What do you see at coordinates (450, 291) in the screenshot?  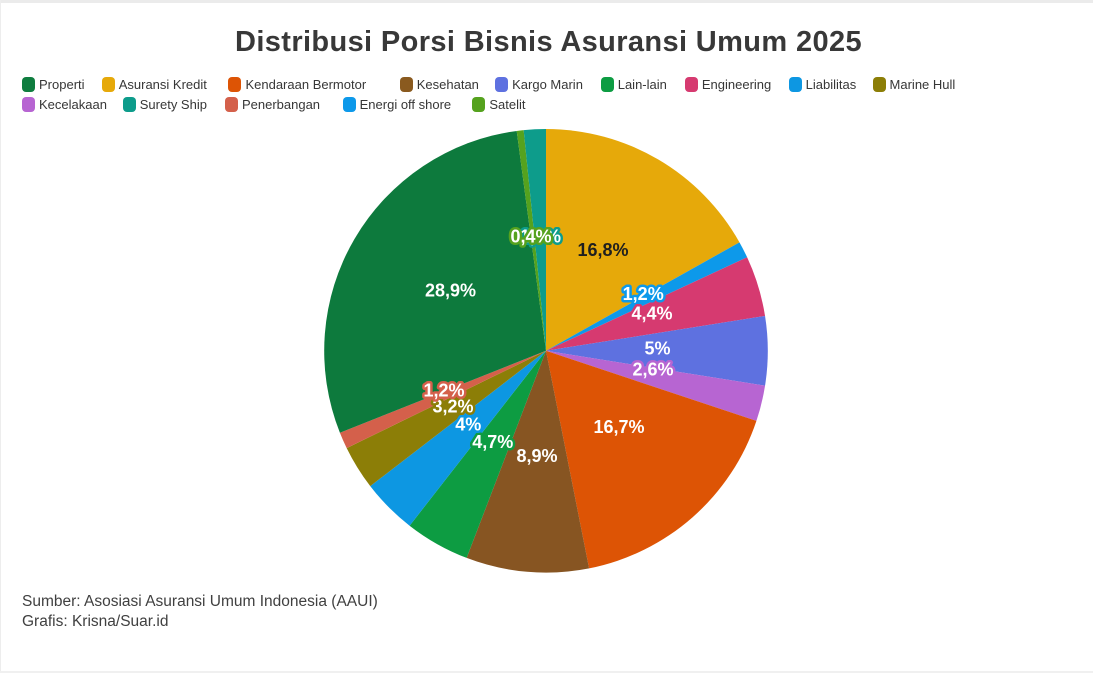 I see `svg-text: 28,9%` at bounding box center [450, 291].